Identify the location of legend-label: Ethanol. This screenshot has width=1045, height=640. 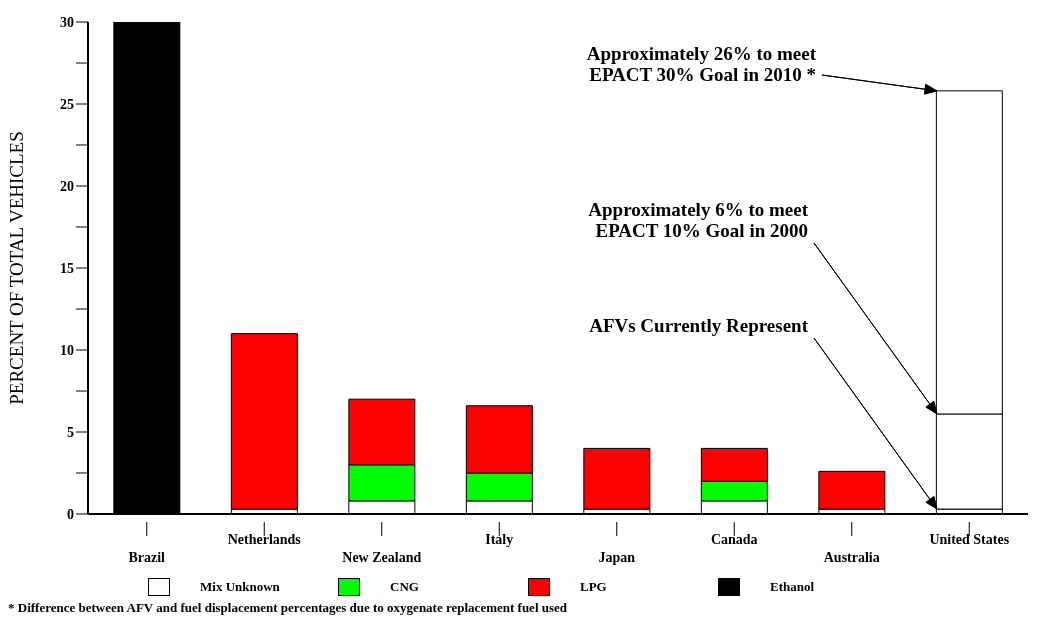
(792, 587).